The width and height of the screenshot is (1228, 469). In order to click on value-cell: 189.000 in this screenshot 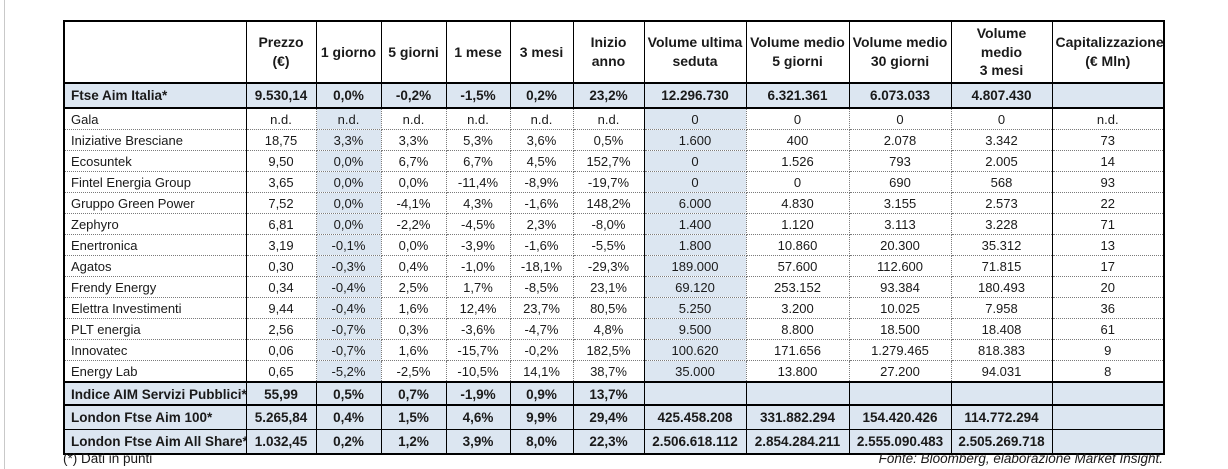, I will do `click(695, 266)`.